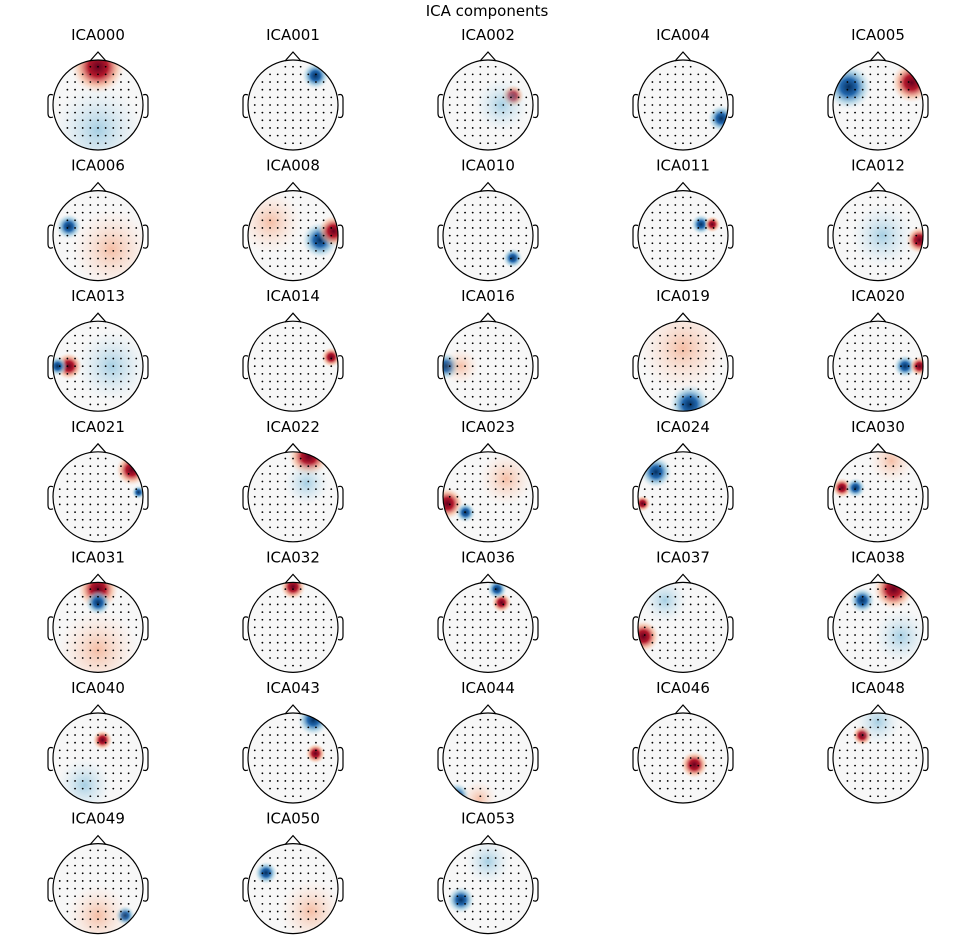  Describe the element at coordinates (916, 366) in the screenshot. I see `blob` at that location.